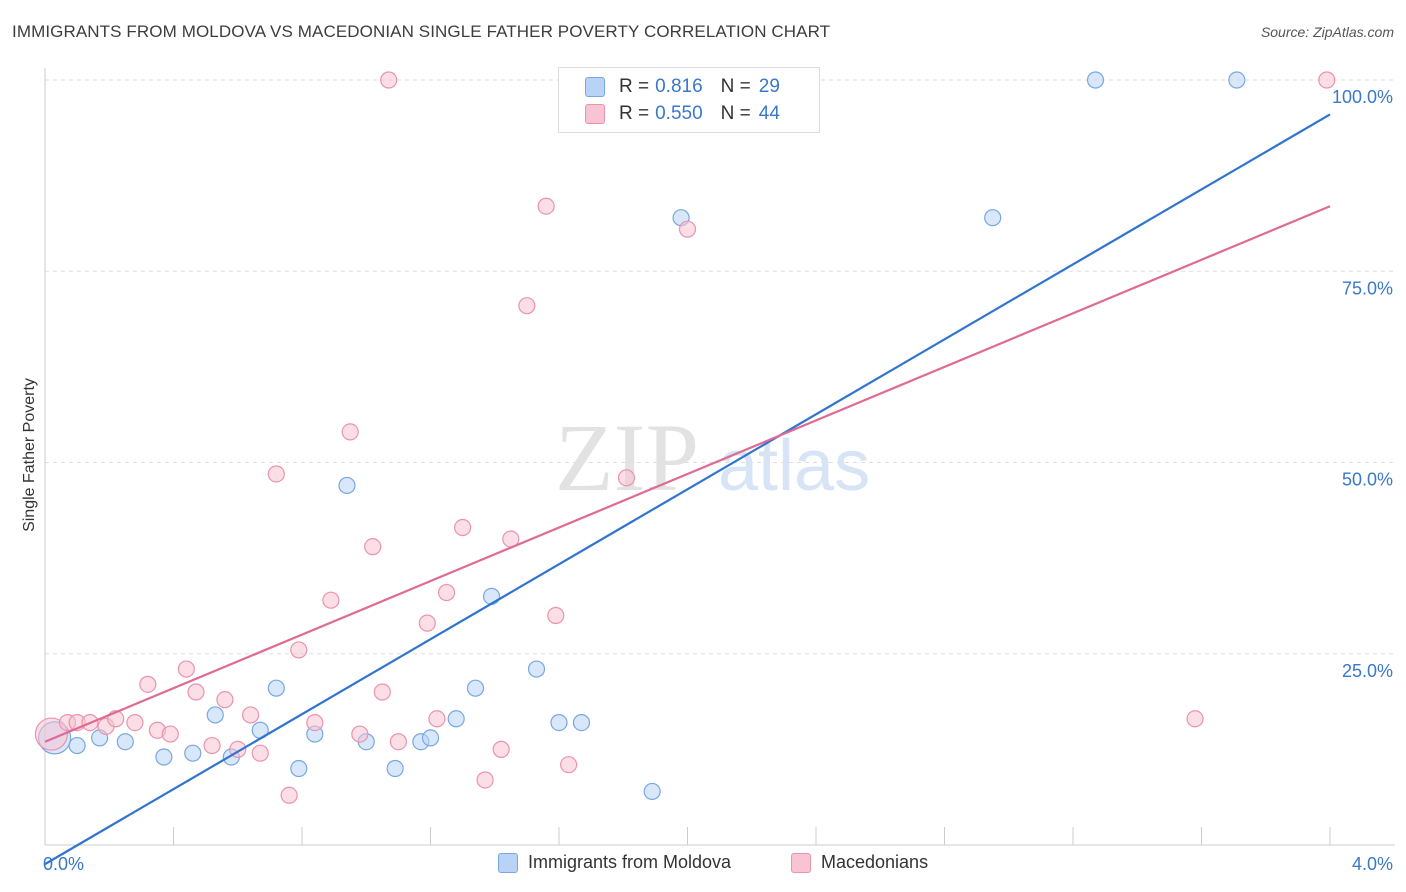 The image size is (1406, 892). What do you see at coordinates (679, 86) in the screenshot?
I see `legend-r-value: 0.816` at bounding box center [679, 86].